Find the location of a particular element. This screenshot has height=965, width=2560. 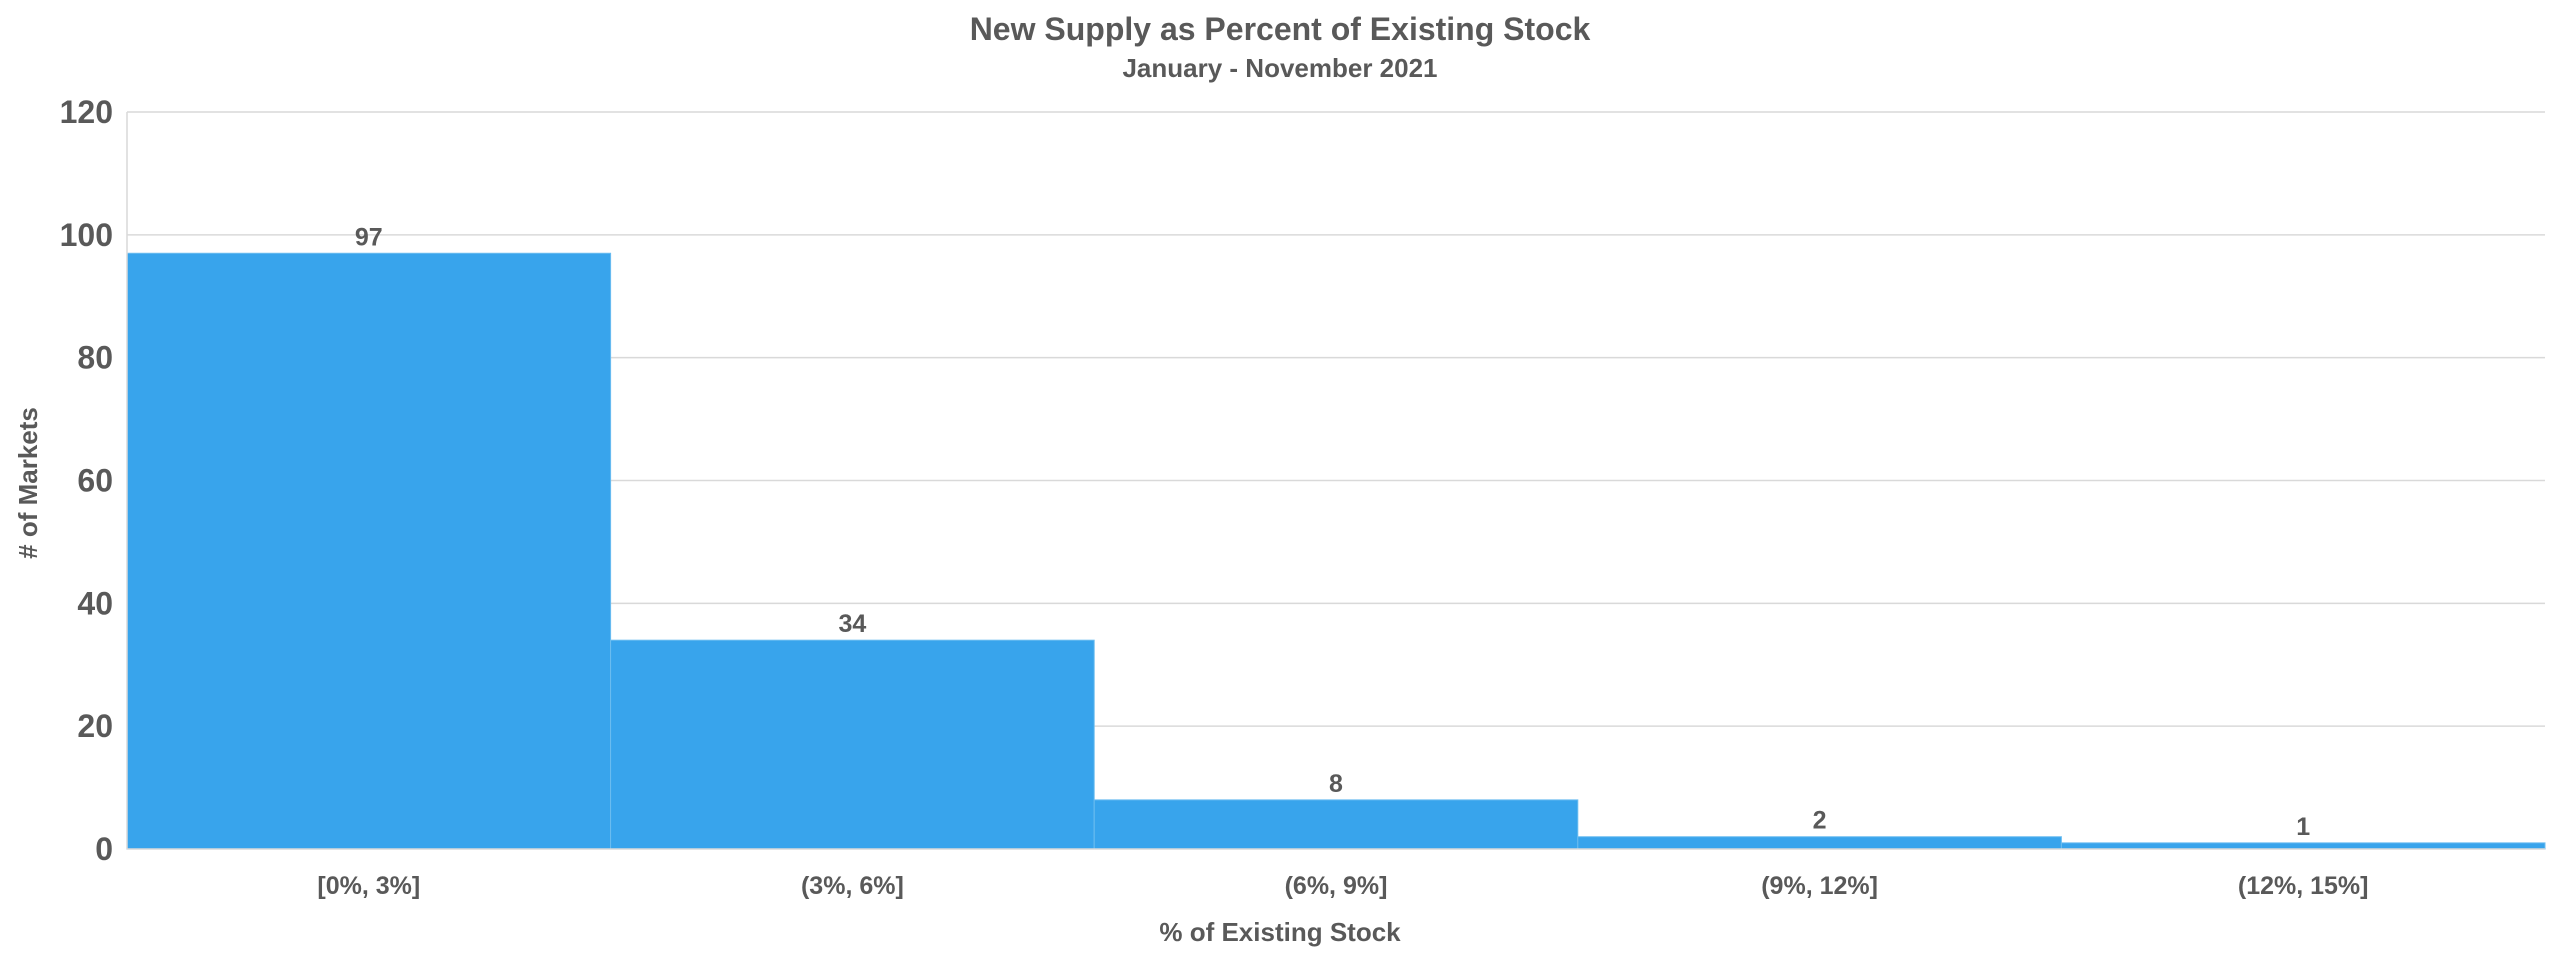

bar-data-label: 8 is located at coordinates (1336, 784).